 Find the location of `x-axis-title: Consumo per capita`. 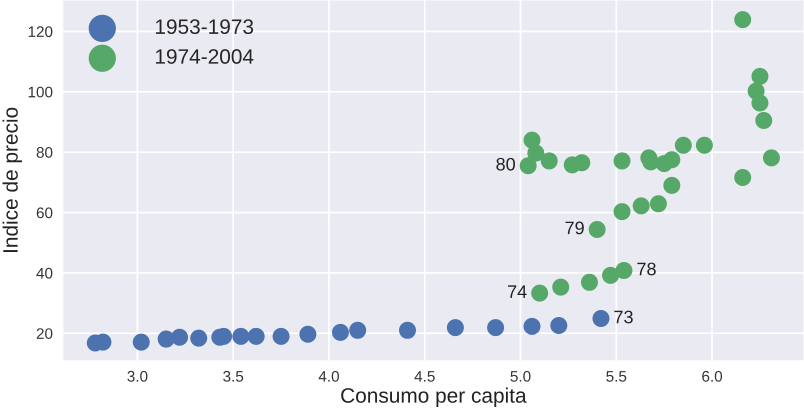

x-axis-title: Consumo per capita is located at coordinates (434, 397).